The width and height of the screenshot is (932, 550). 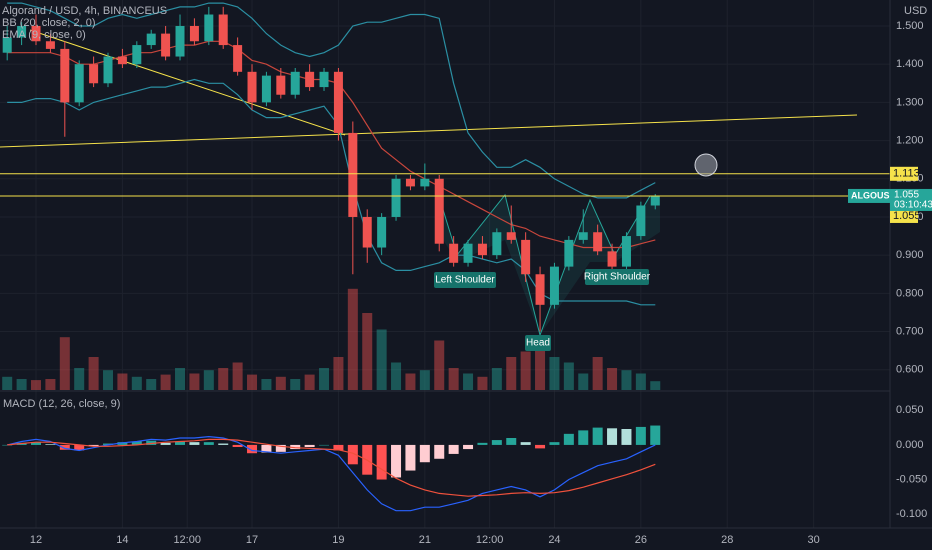 What do you see at coordinates (814, 540) in the screenshot?
I see `x-tick-label: 30` at bounding box center [814, 540].